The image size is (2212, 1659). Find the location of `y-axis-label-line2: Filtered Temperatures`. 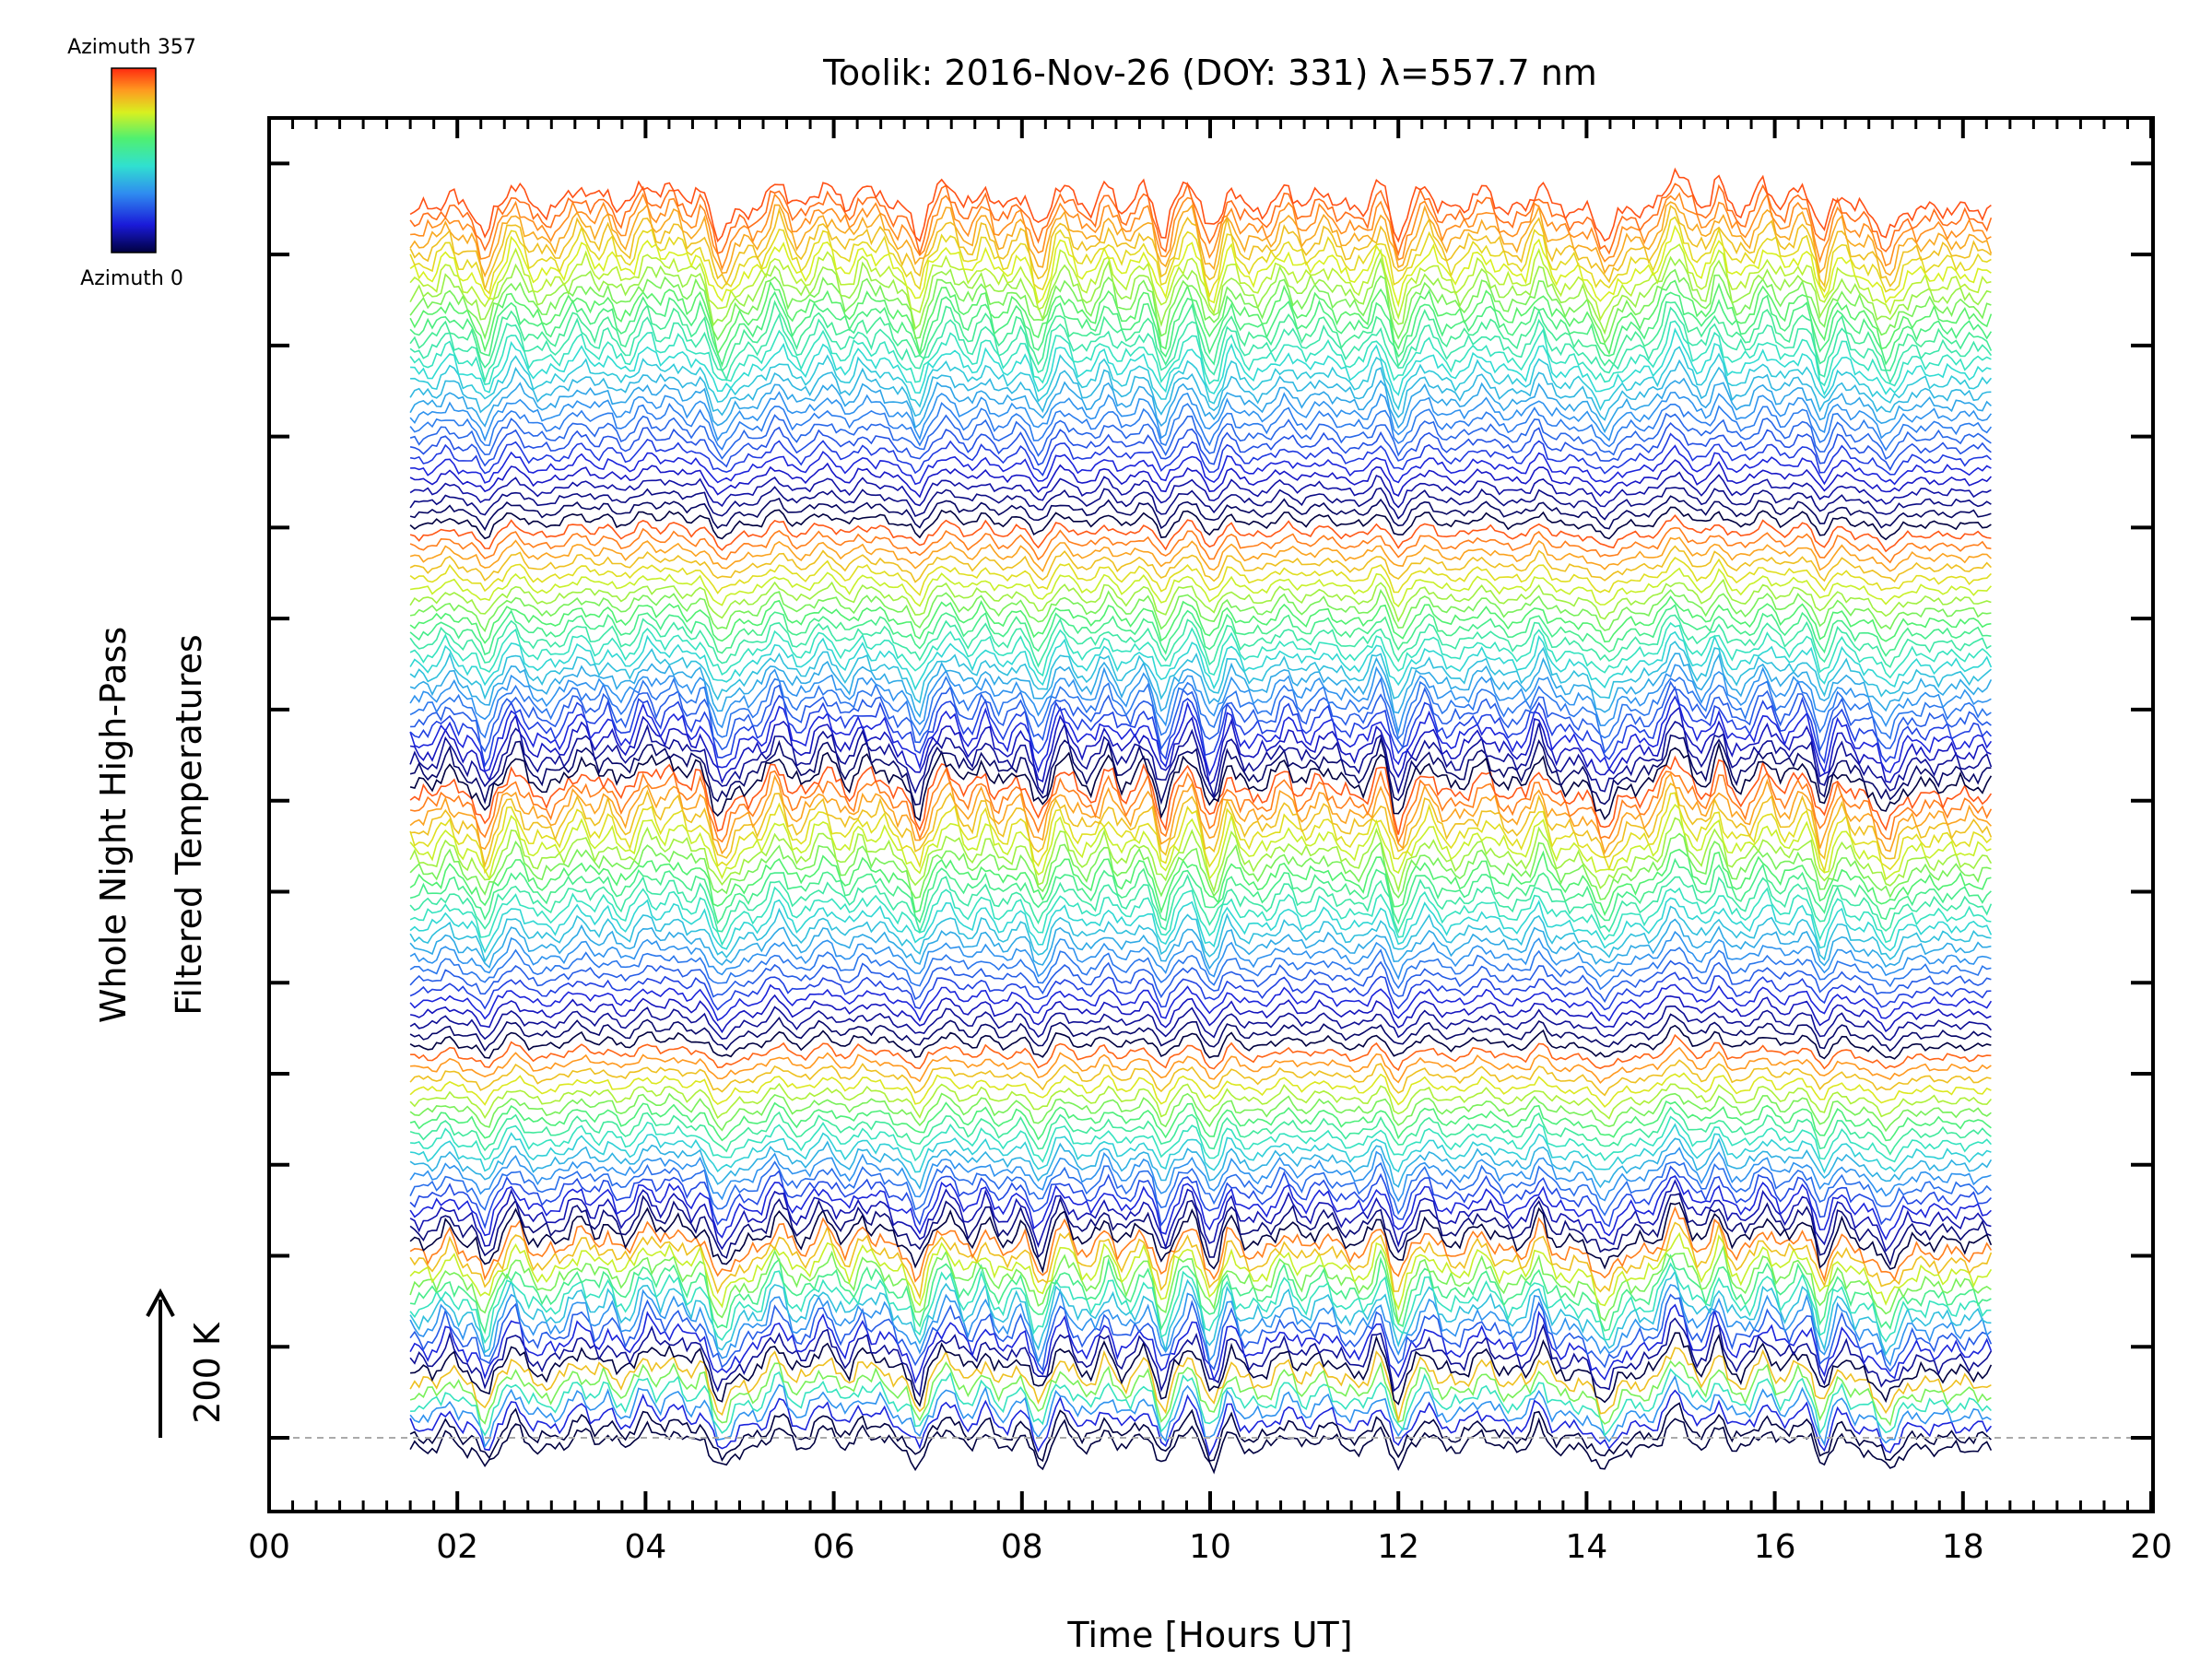

y-axis-label-line2: Filtered Temperatures is located at coordinates (189, 824).